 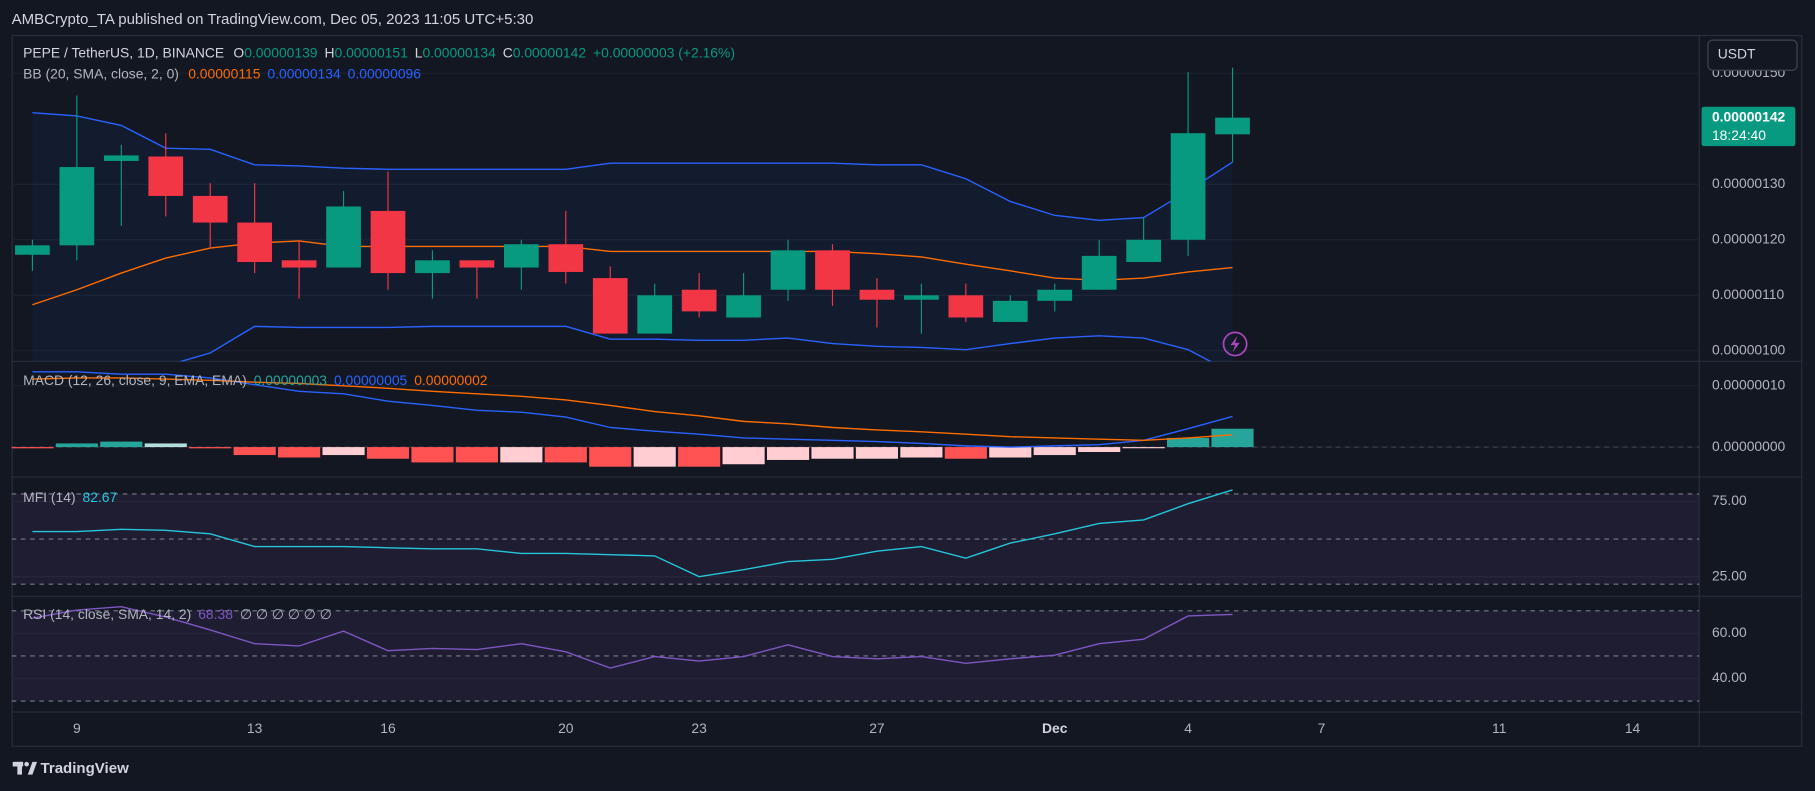 What do you see at coordinates (85, 768) in the screenshot?
I see `brand: TradingView` at bounding box center [85, 768].